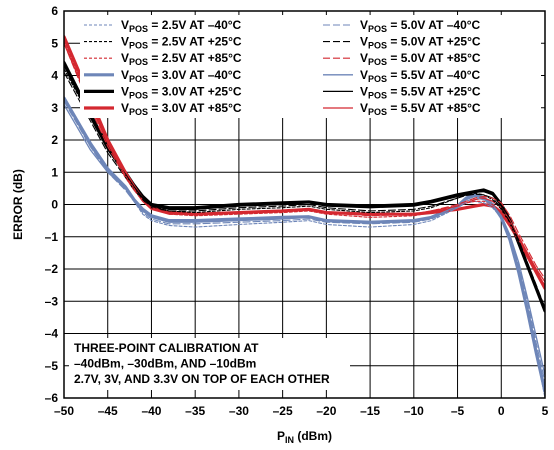  Describe the element at coordinates (239, 411) in the screenshot. I see `x-tick-label-4: –30` at that location.